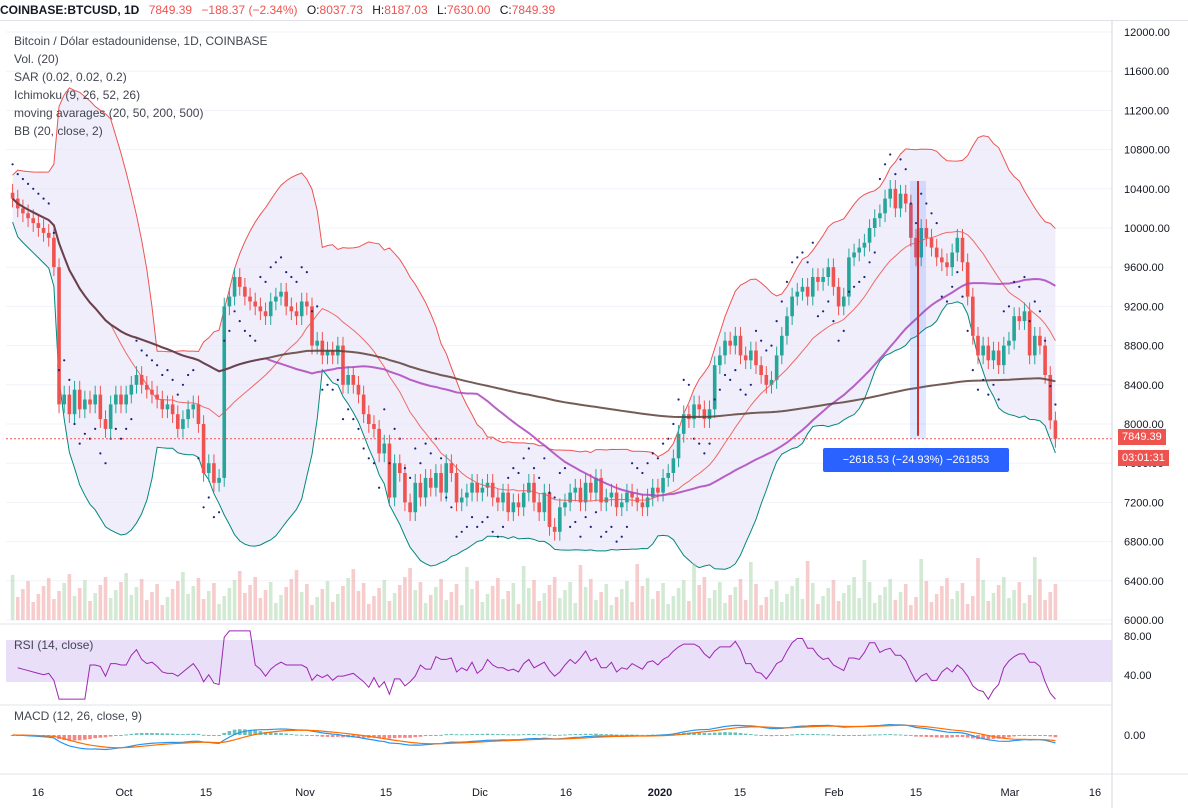 This screenshot has height=808, width=1188. Describe the element at coordinates (534, 737) in the screenshot. I see `macd-line` at that location.